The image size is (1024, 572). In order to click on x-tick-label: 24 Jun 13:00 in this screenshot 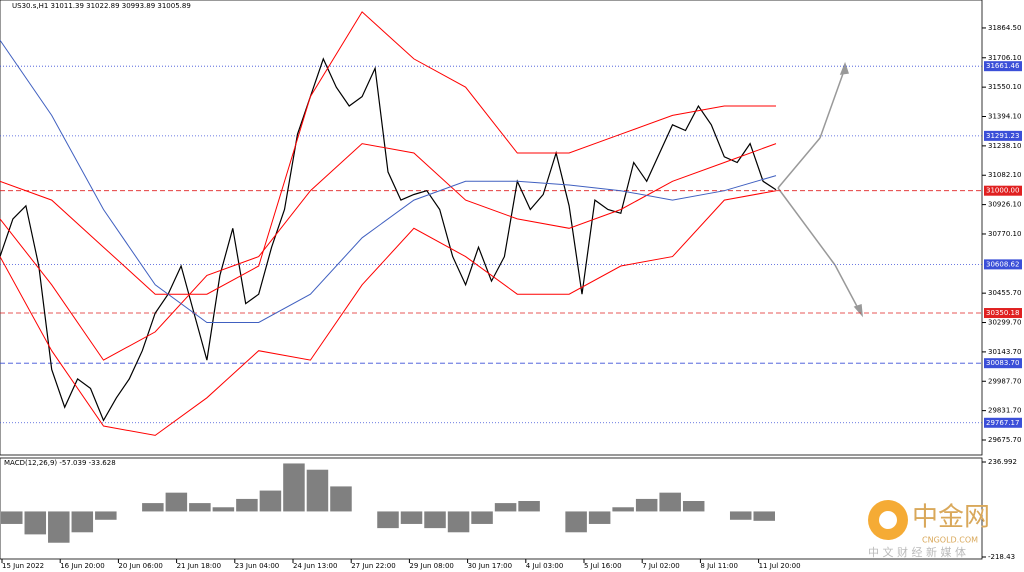, I will do `click(315, 566)`.